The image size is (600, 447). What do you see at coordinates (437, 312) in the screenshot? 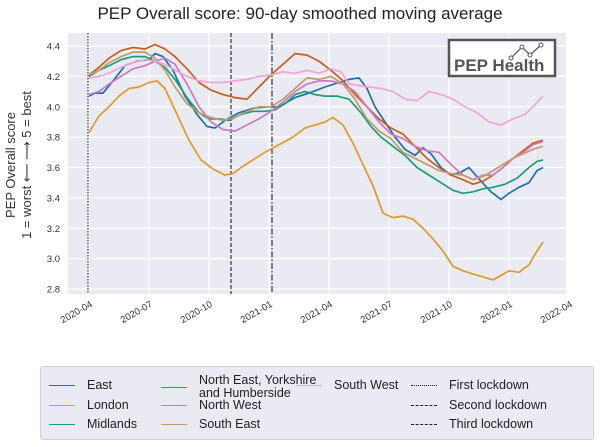
I see `x-tick-label: 2021-10` at bounding box center [437, 312].